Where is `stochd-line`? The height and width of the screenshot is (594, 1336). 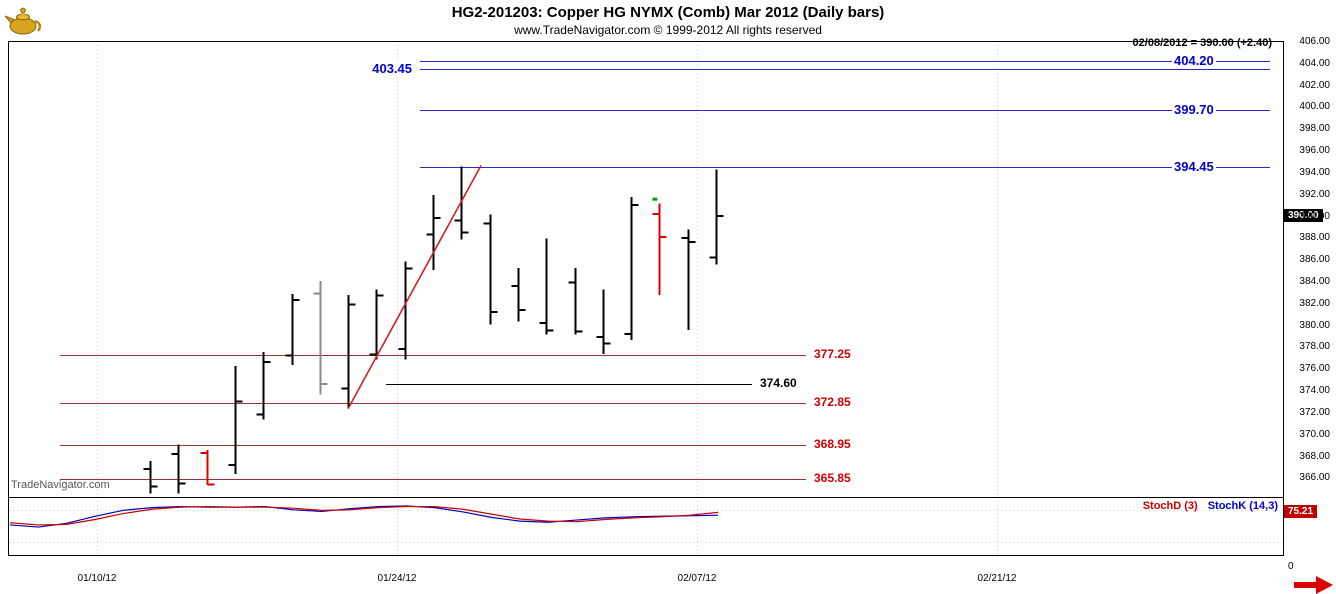
stochd-line is located at coordinates (364, 515).